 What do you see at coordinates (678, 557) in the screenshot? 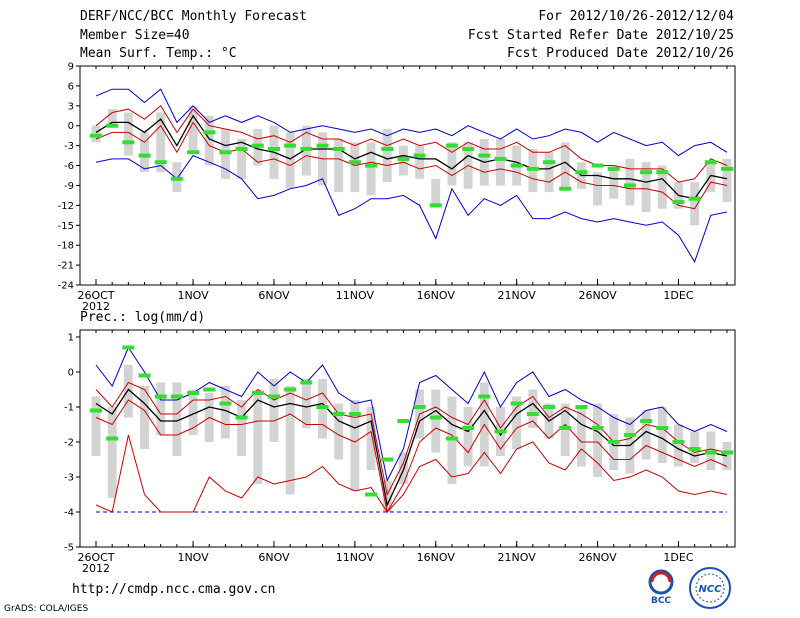
I see `prec-xtick-label: 1DEC` at bounding box center [678, 557].